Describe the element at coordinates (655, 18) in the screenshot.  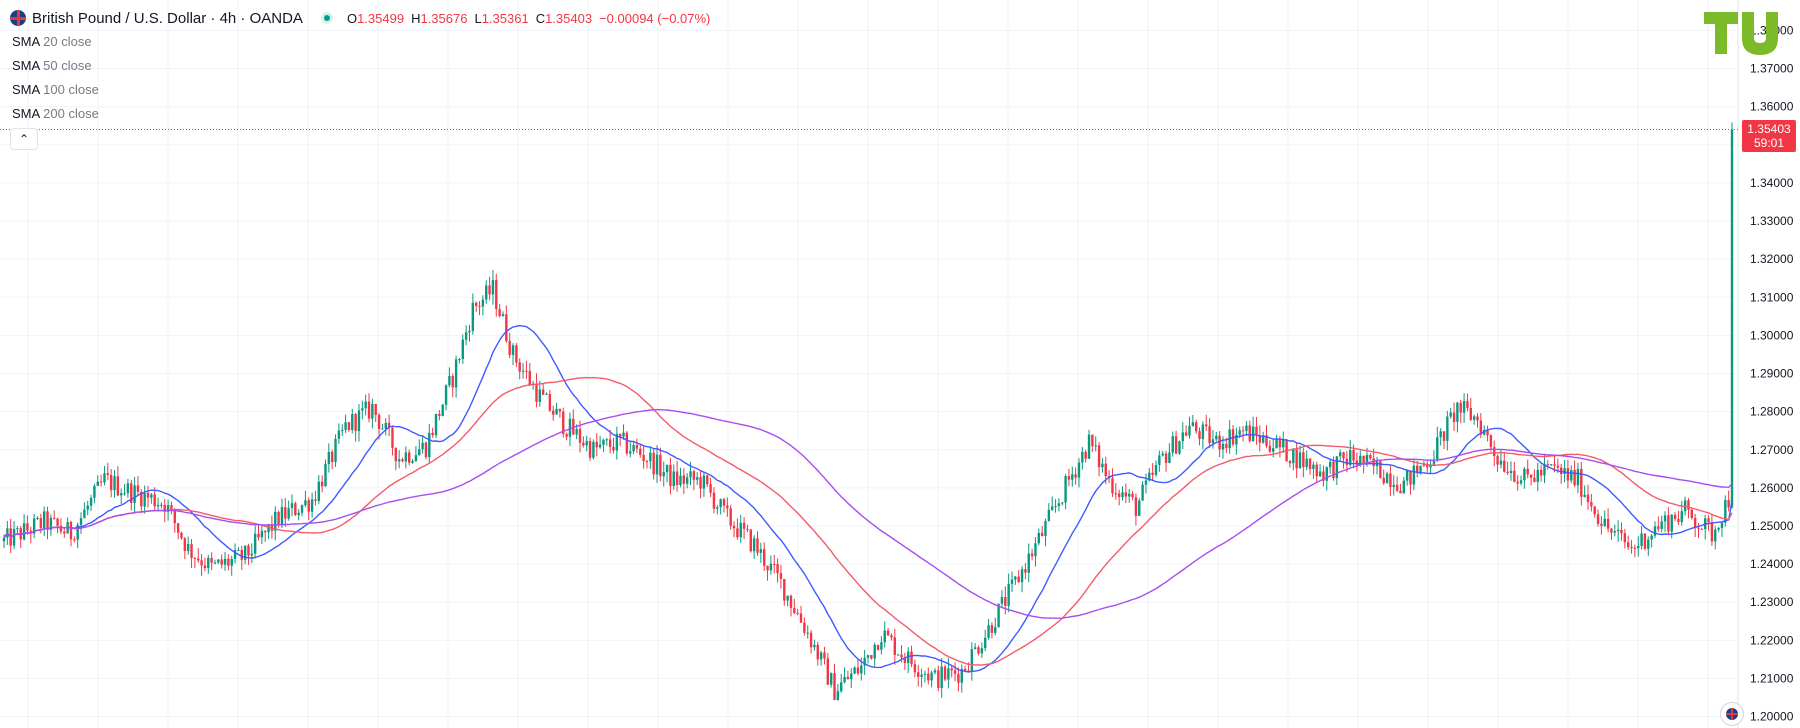
I see `change-value: −0.00094 (−0.07%)` at that location.